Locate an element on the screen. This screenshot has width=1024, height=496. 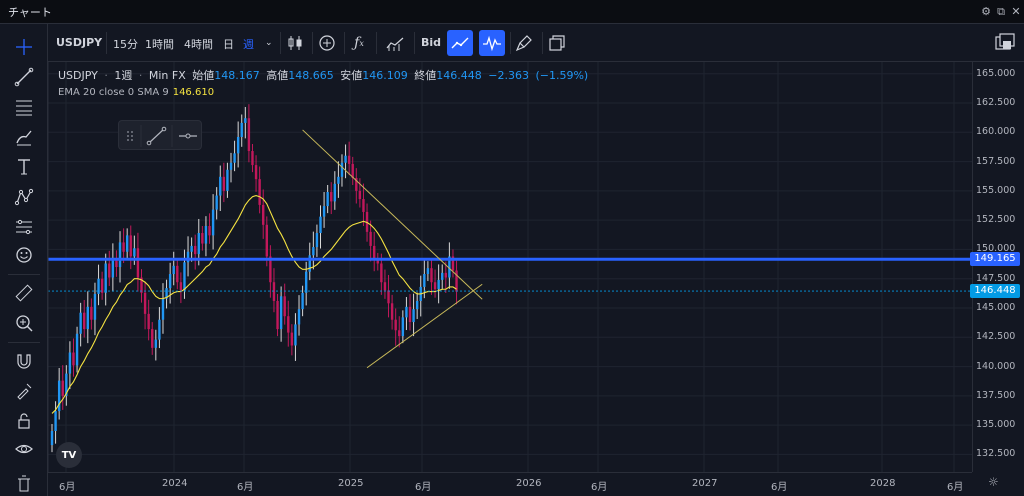
legend-interval: 1週 is located at coordinates (123, 75).